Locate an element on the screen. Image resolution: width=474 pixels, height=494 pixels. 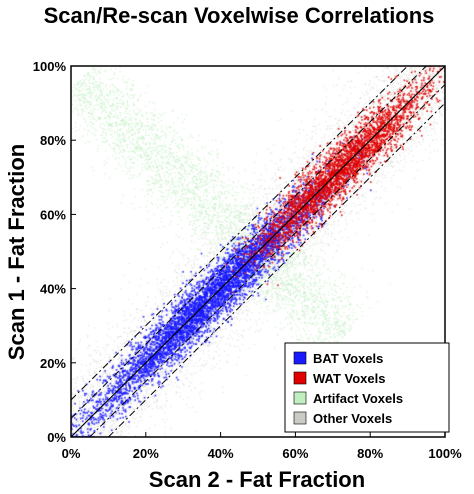
y-tick-label: 0% is located at coordinates (56, 437).